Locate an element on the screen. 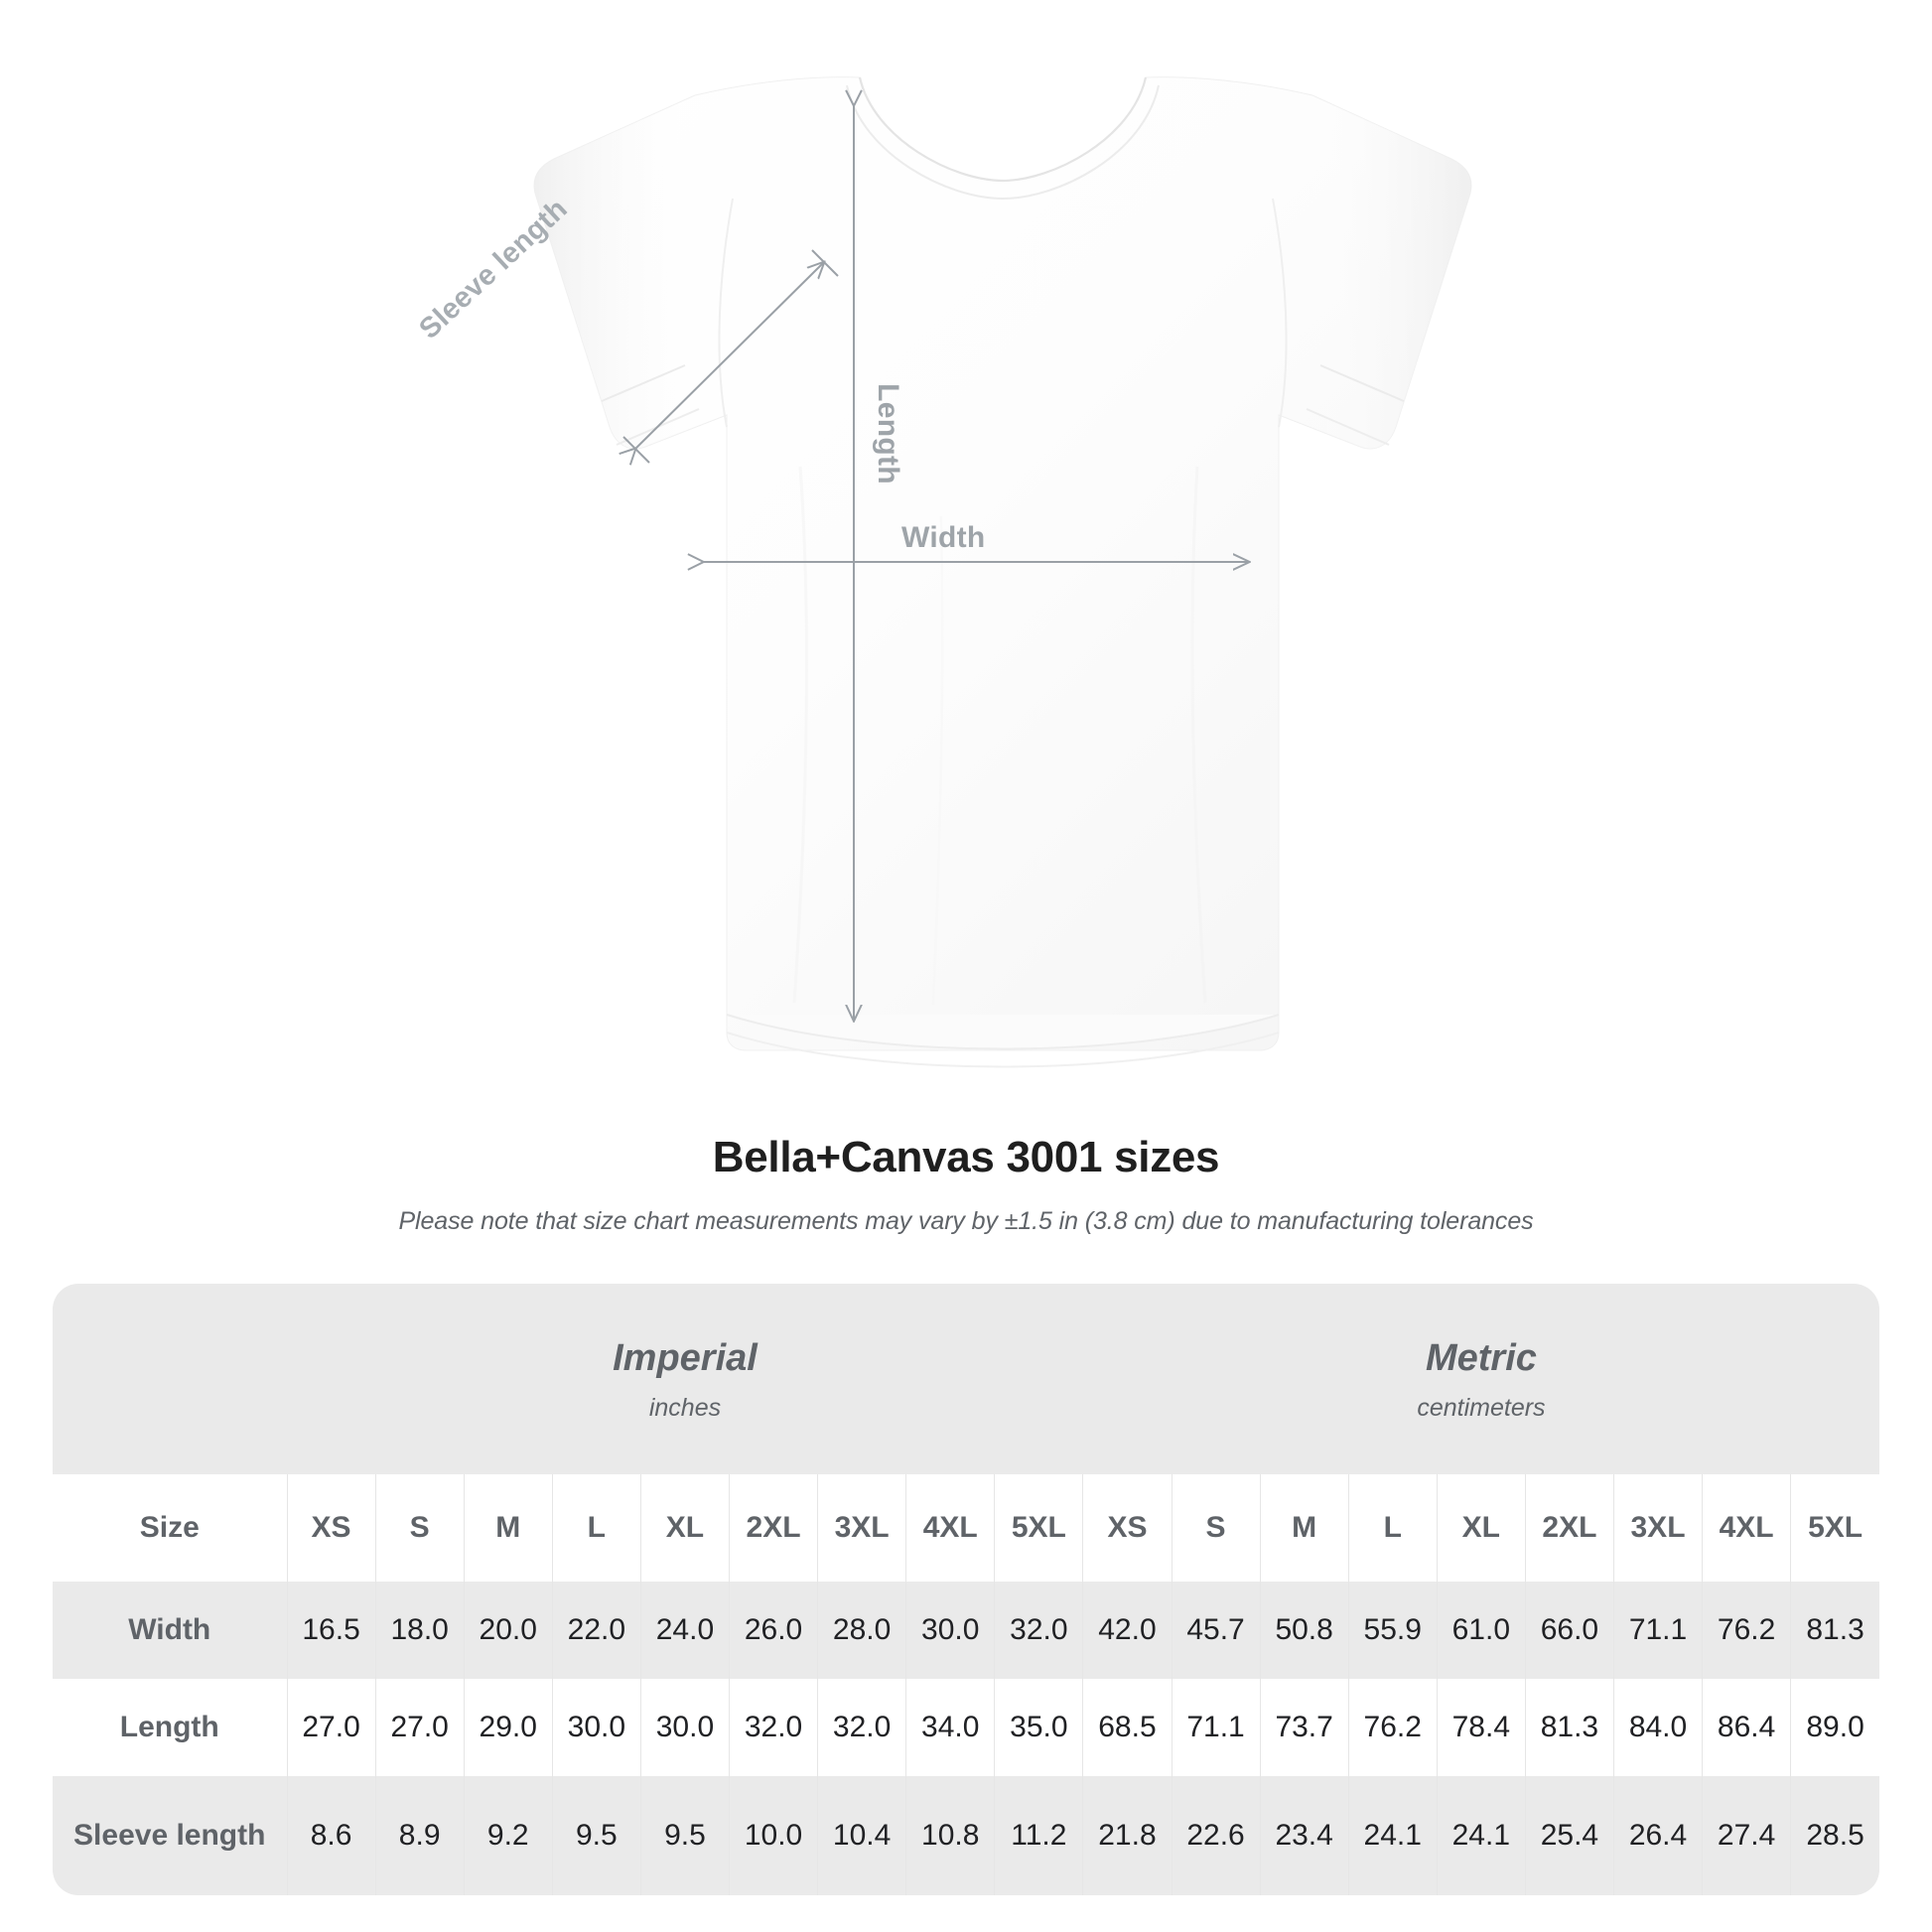 This screenshot has height=1932, width=1932. width-imperial-m: 20.0 is located at coordinates (508, 1631).